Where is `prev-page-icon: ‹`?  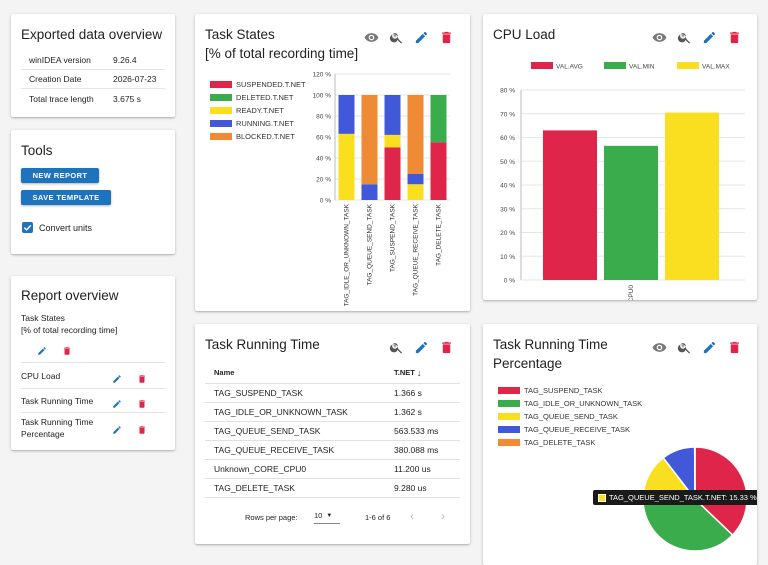
prev-page-icon: ‹ is located at coordinates (412, 516).